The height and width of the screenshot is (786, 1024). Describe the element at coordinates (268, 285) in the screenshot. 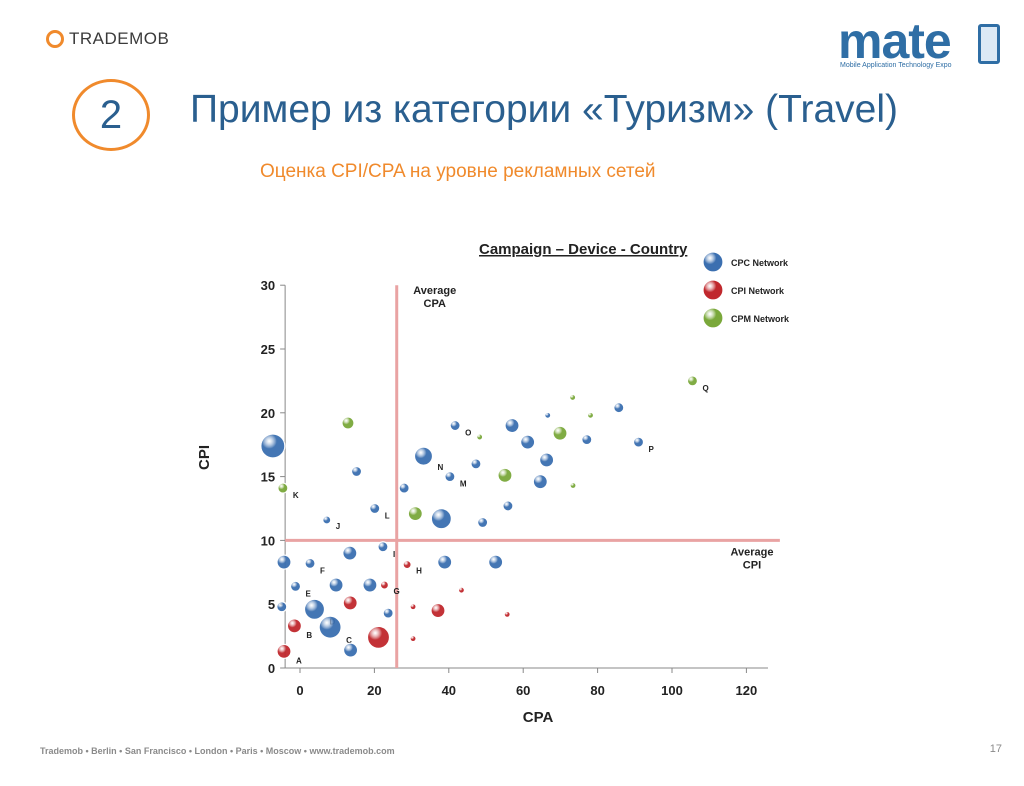

I see `y-tick-label: 30` at that location.